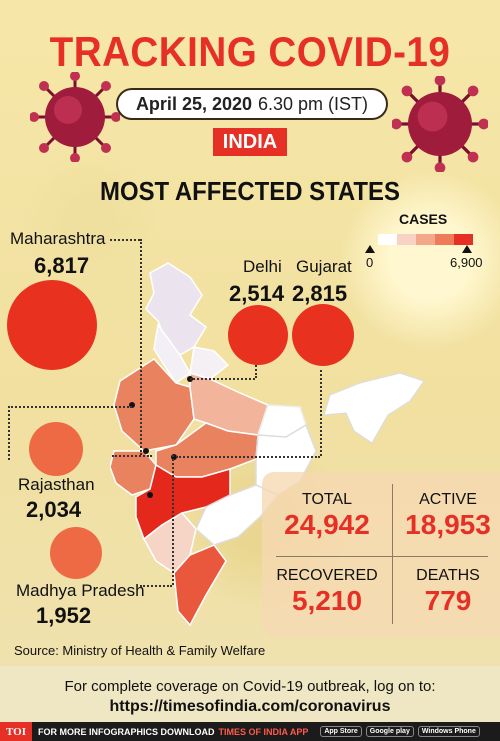  I want to click on state-name-rajasthan: Rajasthan, so click(56, 484).